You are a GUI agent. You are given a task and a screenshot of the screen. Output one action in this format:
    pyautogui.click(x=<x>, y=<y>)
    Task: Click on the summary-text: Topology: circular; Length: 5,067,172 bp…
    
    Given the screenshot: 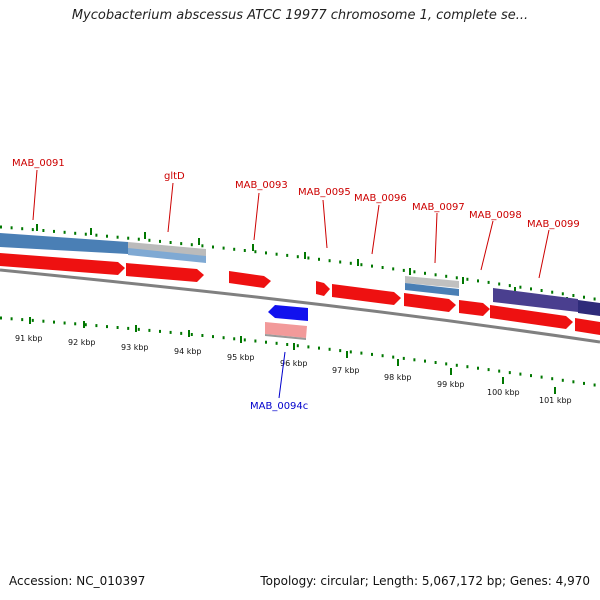 What is the action you would take?
    pyautogui.click(x=425, y=581)
    